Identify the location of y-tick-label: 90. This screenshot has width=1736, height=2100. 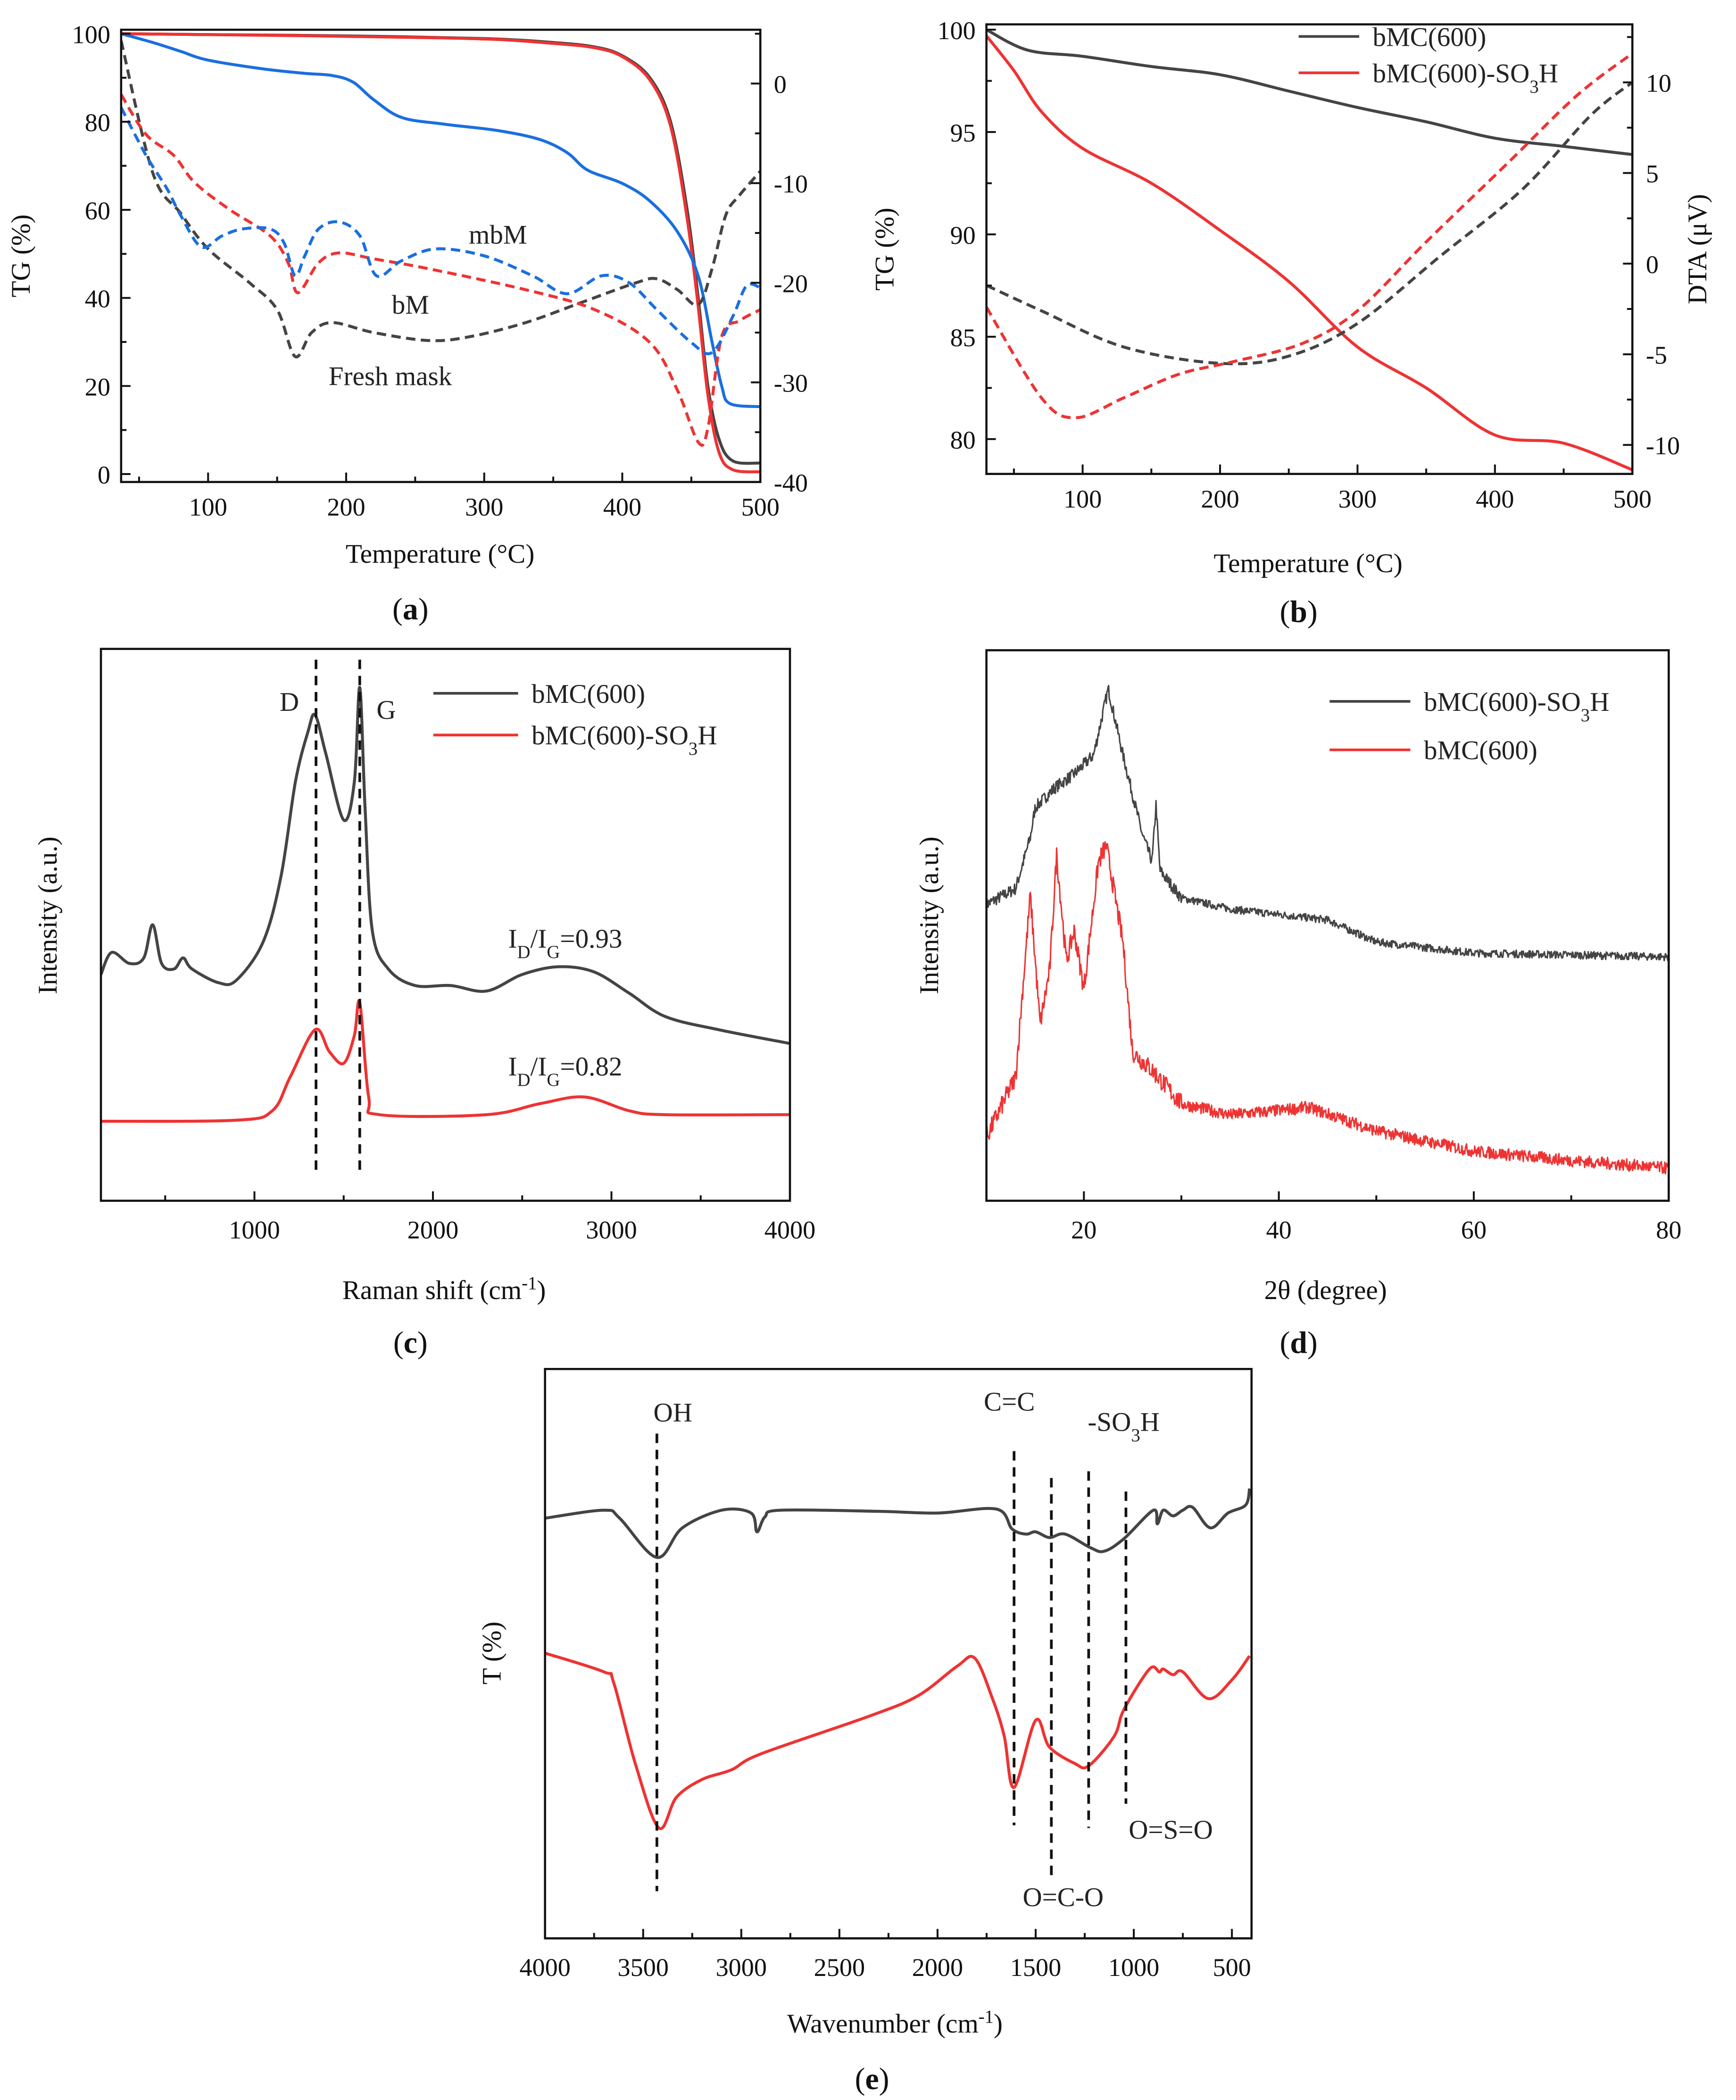
(963, 236).